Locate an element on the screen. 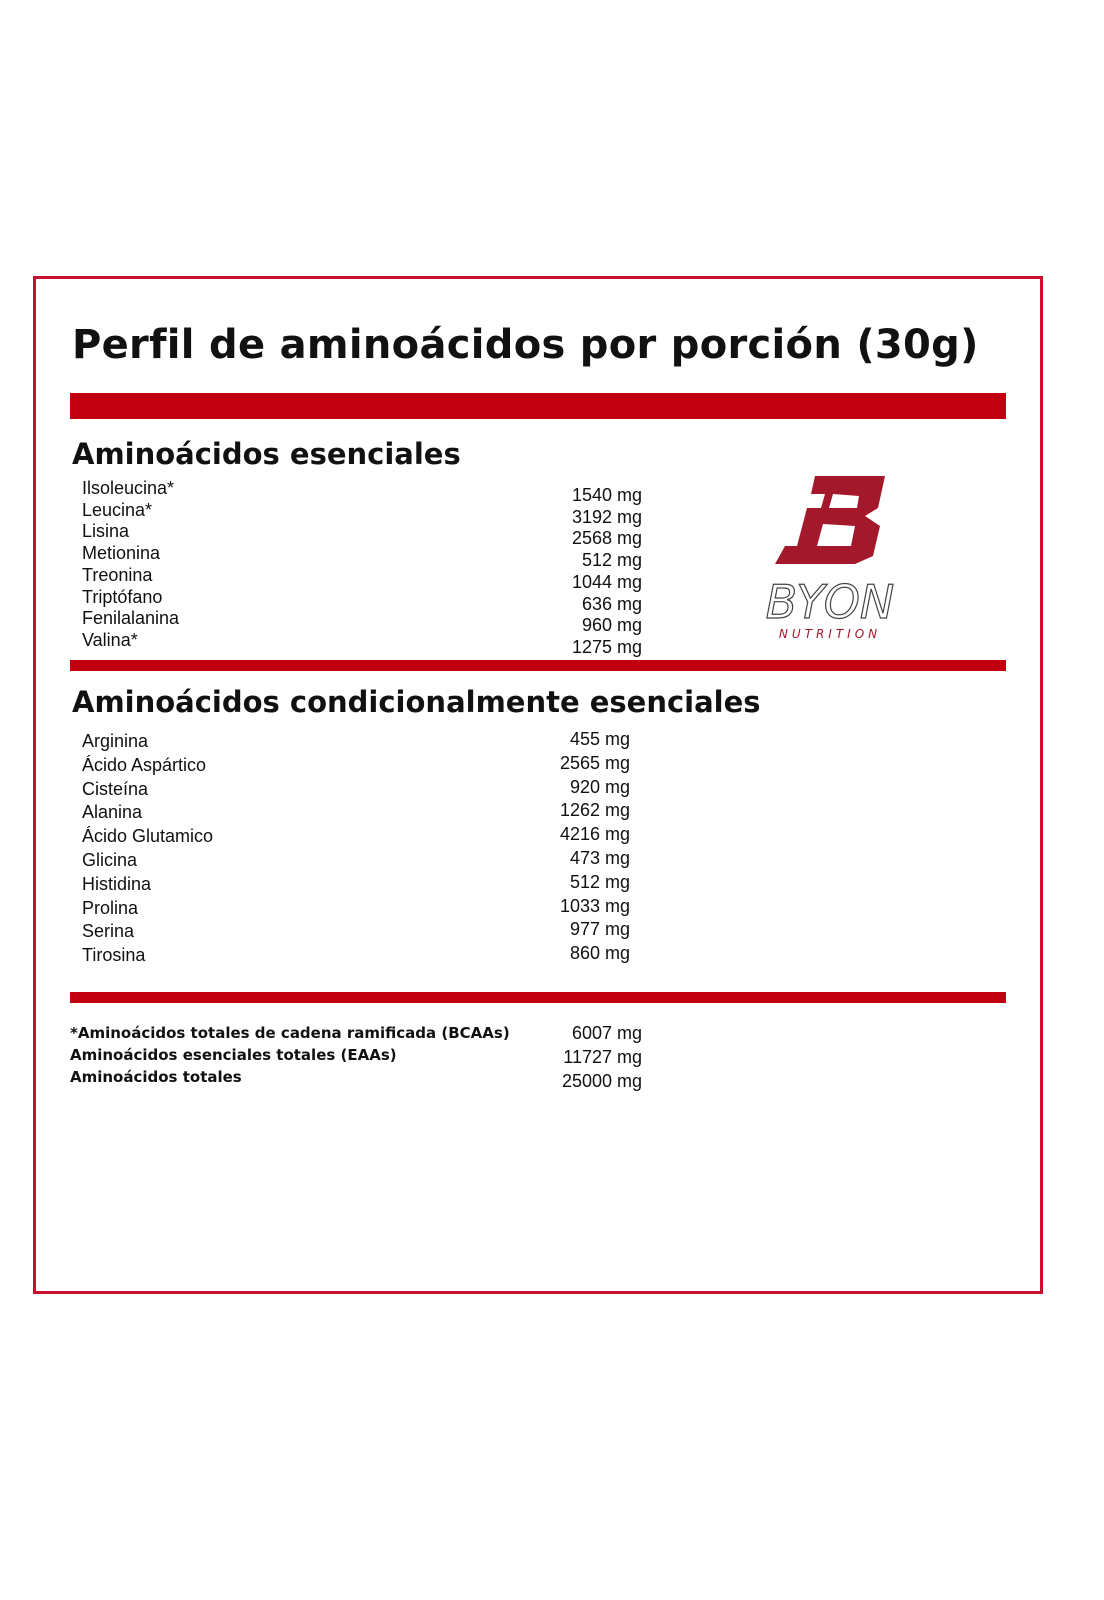  amino-value: 2568 mg is located at coordinates (606, 538).